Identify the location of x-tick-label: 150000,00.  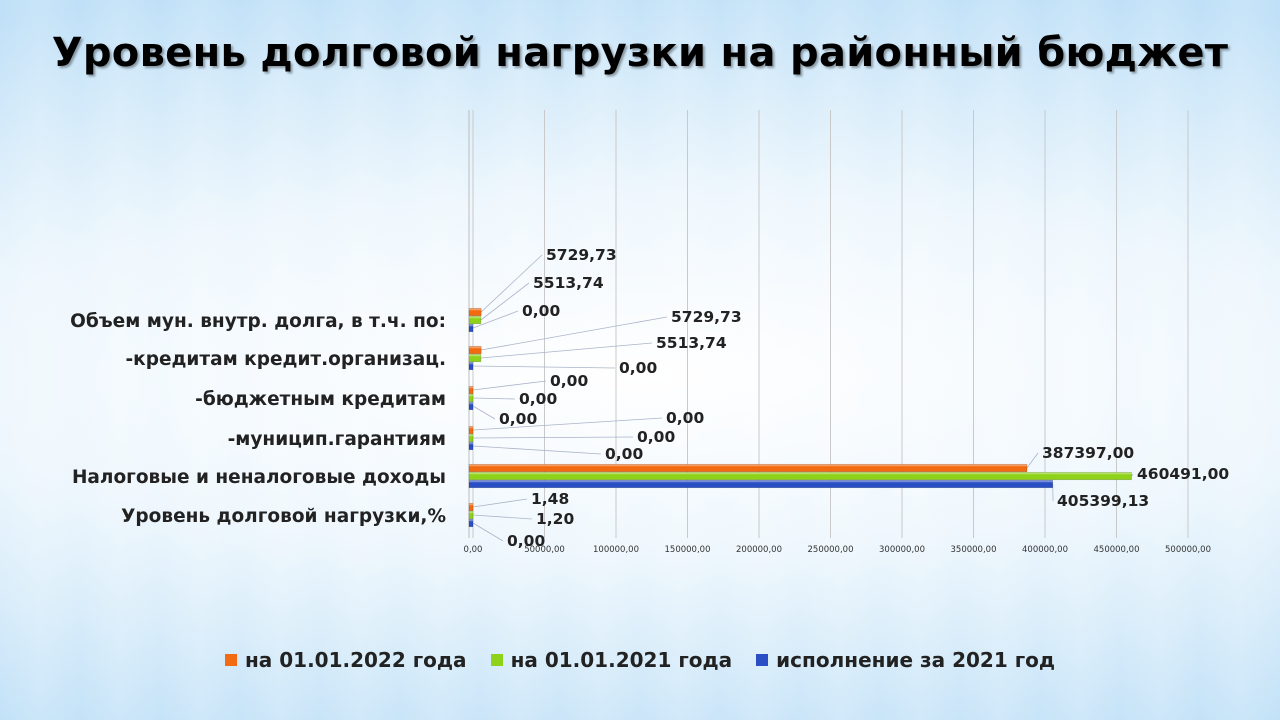
(688, 550).